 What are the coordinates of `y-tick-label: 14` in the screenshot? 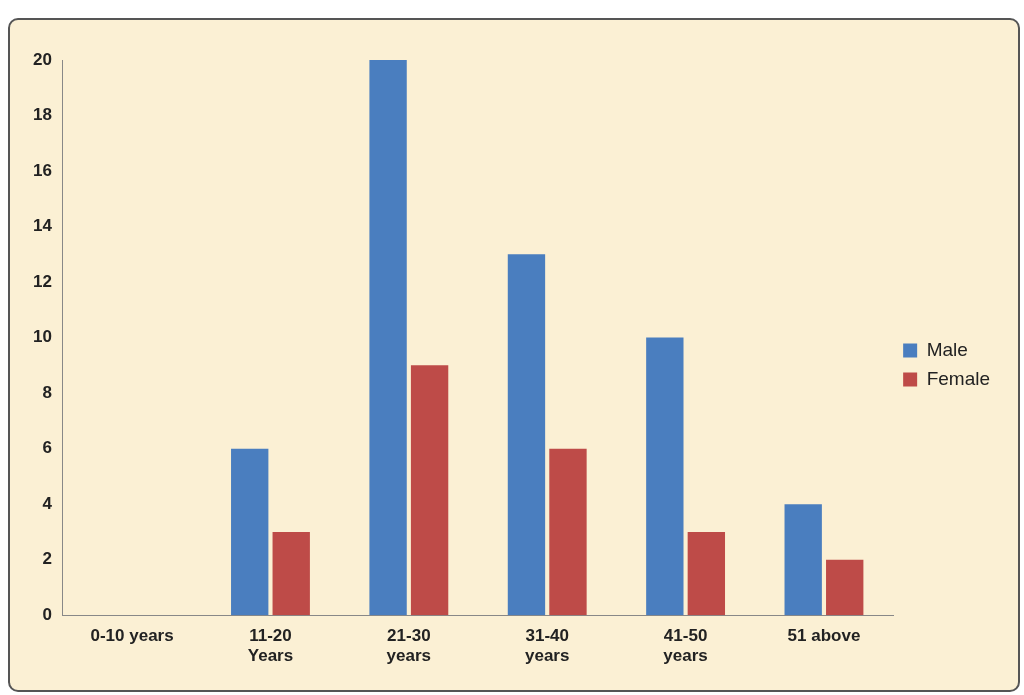 It's located at (42, 226).